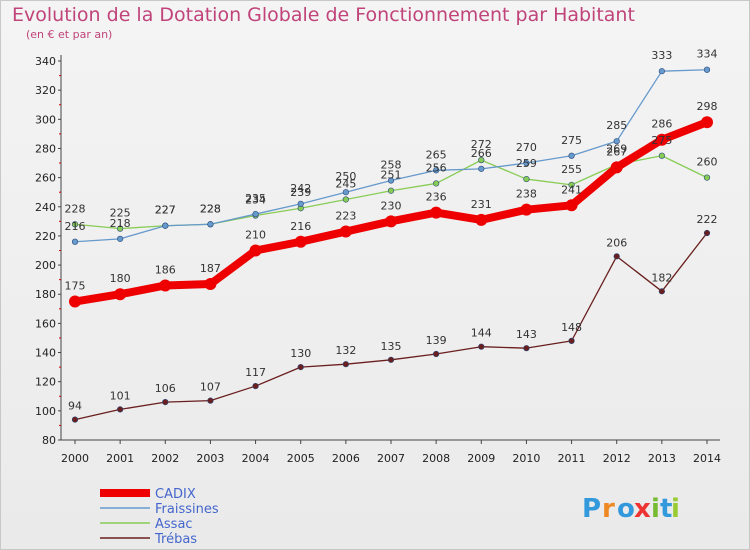 The image size is (750, 550). I want to click on data-label-fraissines: 235, so click(255, 198).